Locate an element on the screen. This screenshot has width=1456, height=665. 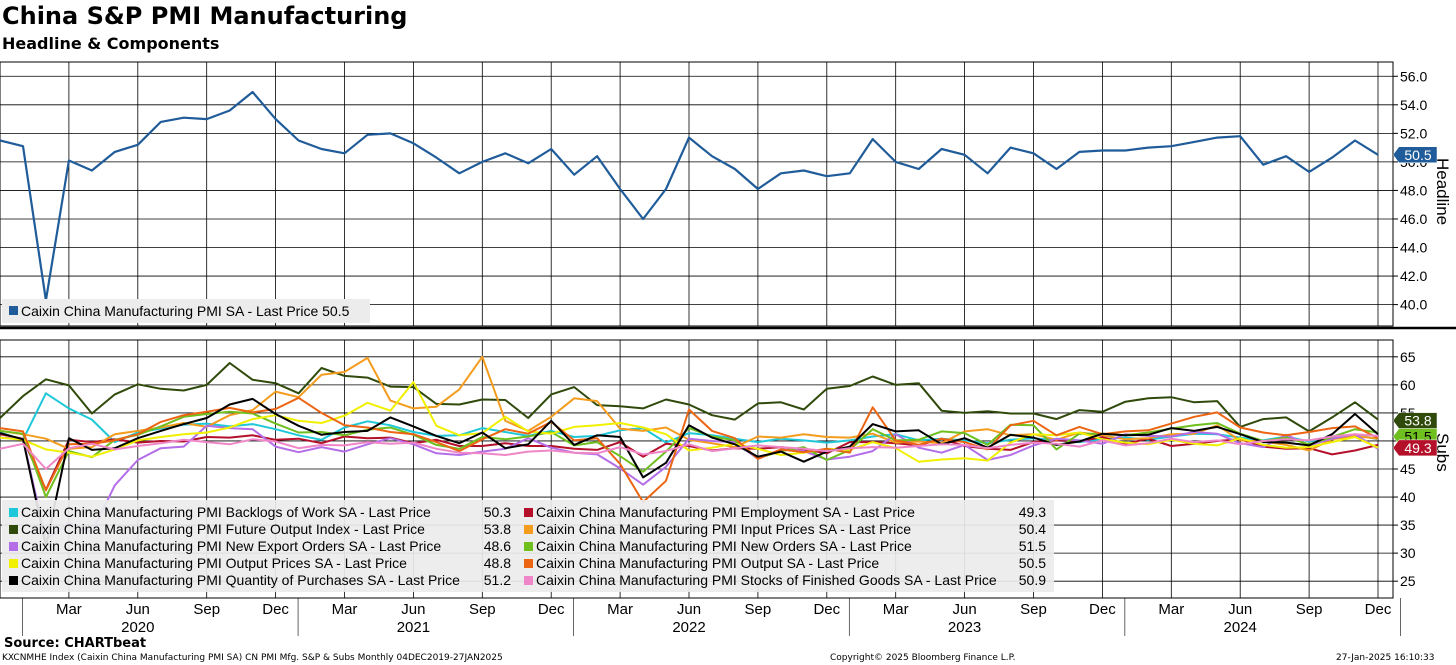
subs-axis-label: Subs is located at coordinates (1442, 452).